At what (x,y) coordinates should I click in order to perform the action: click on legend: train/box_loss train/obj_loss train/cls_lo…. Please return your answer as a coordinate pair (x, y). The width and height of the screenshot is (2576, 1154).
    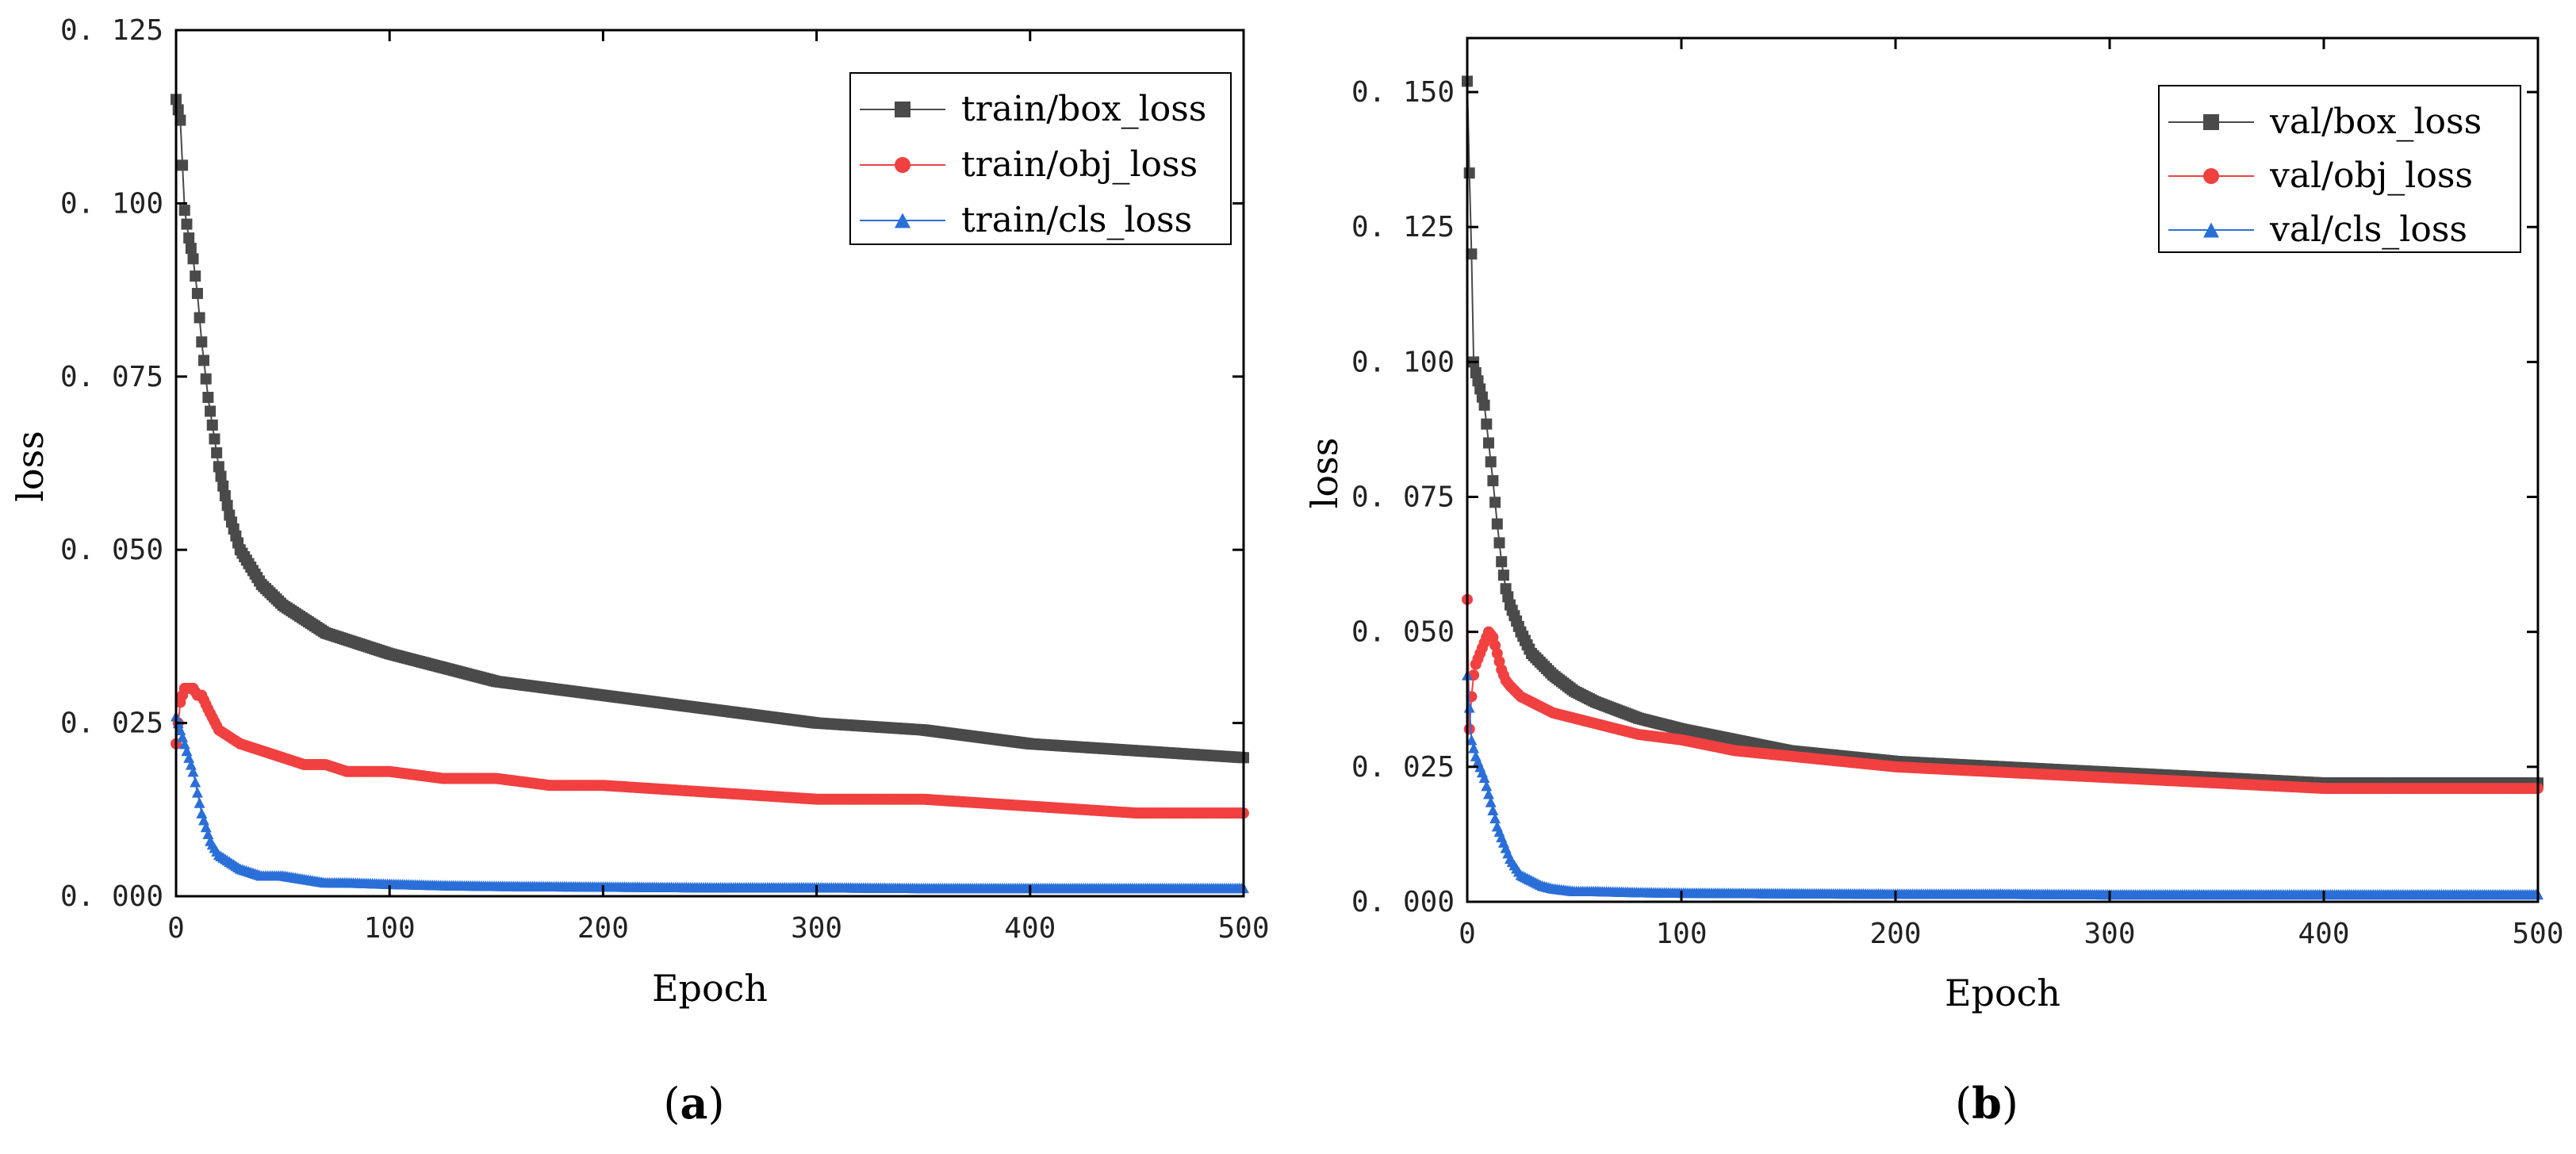
    Looking at the image, I should click on (1040, 158).